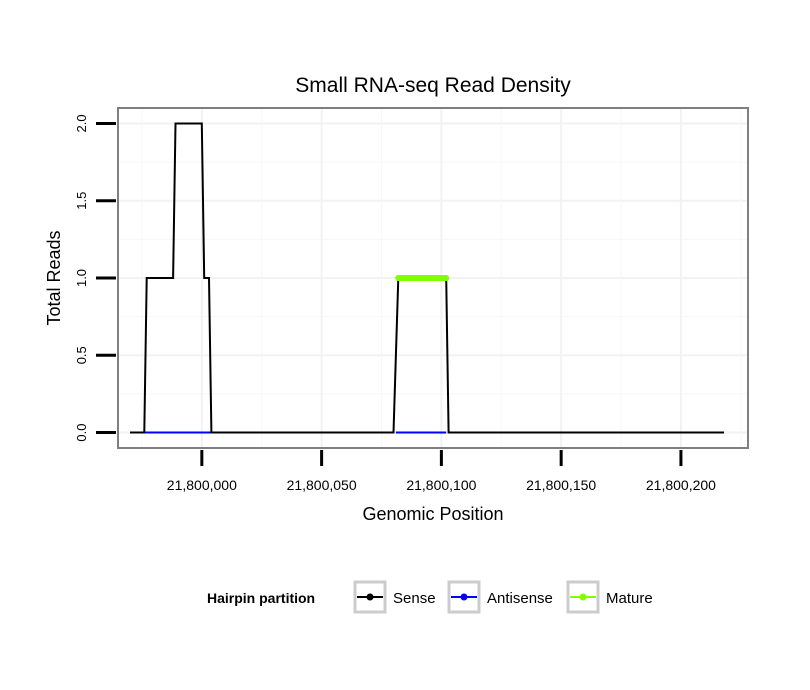 The width and height of the screenshot is (810, 690). What do you see at coordinates (432, 514) in the screenshot?
I see `x-axis-label: Genomic Position` at bounding box center [432, 514].